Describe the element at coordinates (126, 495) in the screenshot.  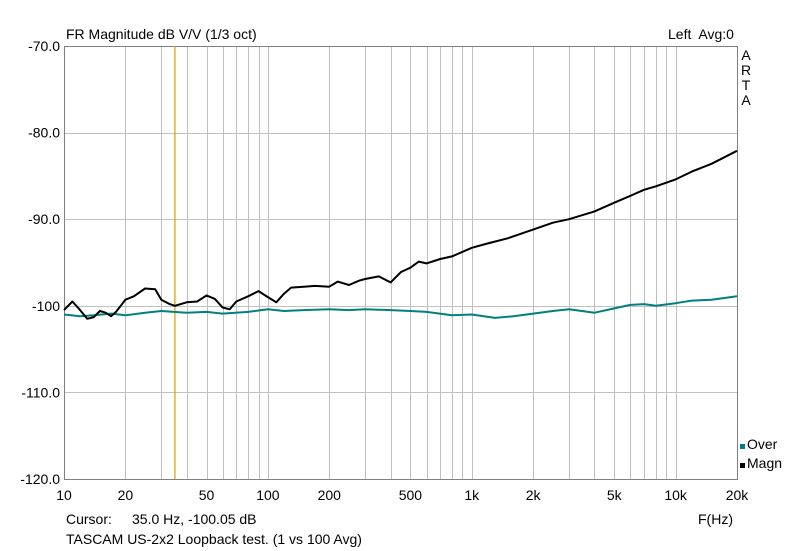
I see `x-tick-label: 20` at that location.